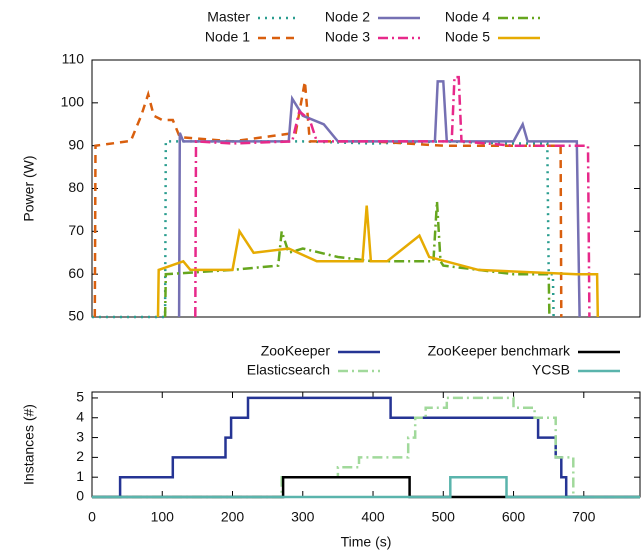 The image size is (644, 556). What do you see at coordinates (584, 517) in the screenshot?
I see `x-tick-label: 700` at bounding box center [584, 517].